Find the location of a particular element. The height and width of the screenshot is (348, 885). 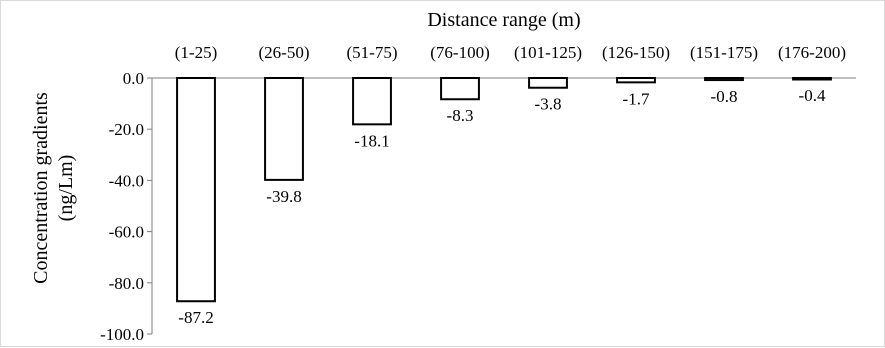

y-tick-label: 0.0 is located at coordinates (133, 78).